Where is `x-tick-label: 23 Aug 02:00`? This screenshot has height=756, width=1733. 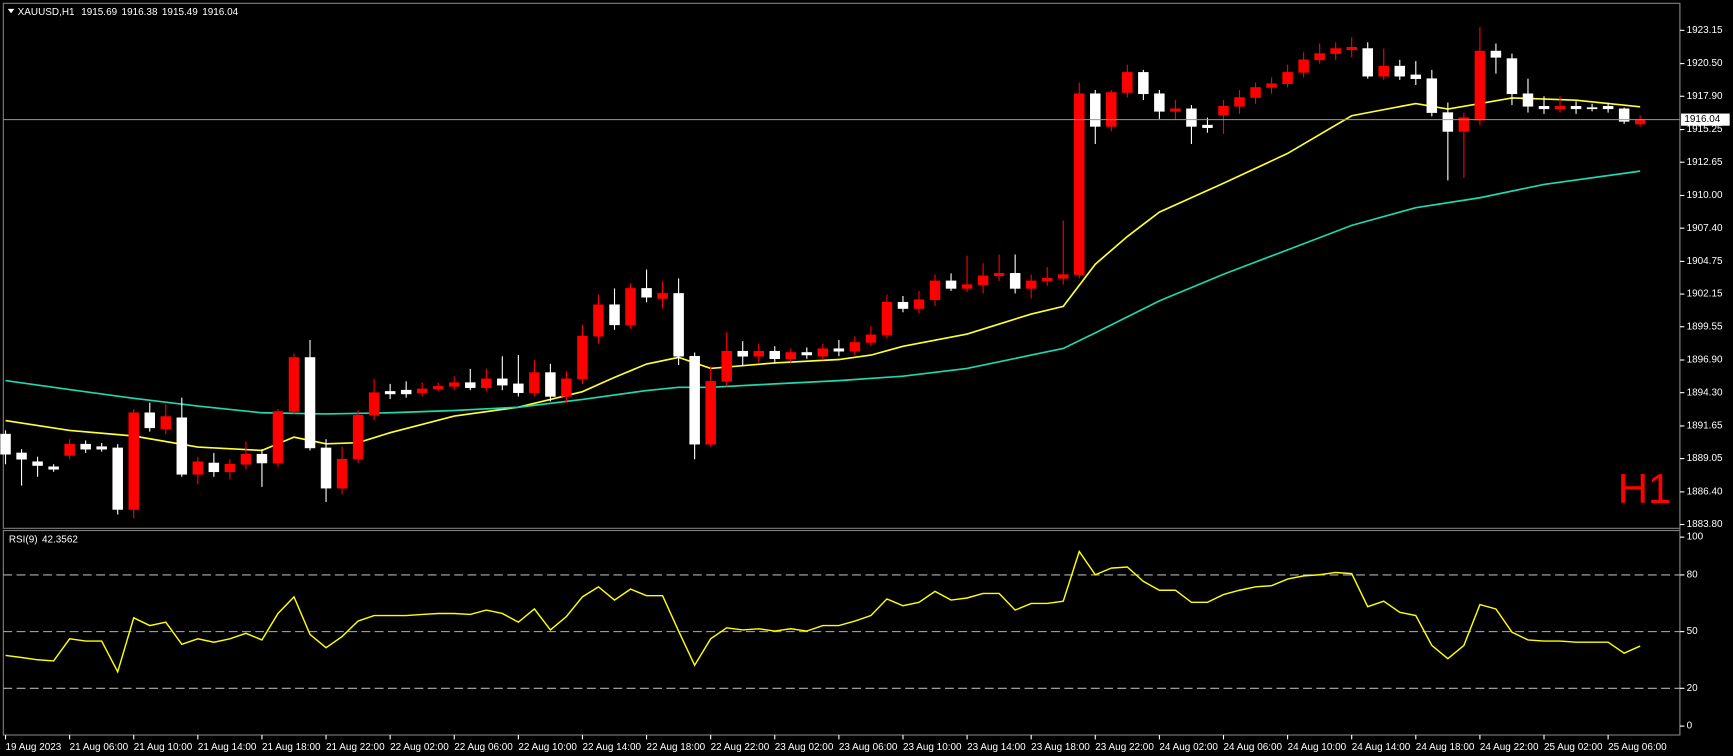 x-tick-label: 23 Aug 02:00 is located at coordinates (804, 747).